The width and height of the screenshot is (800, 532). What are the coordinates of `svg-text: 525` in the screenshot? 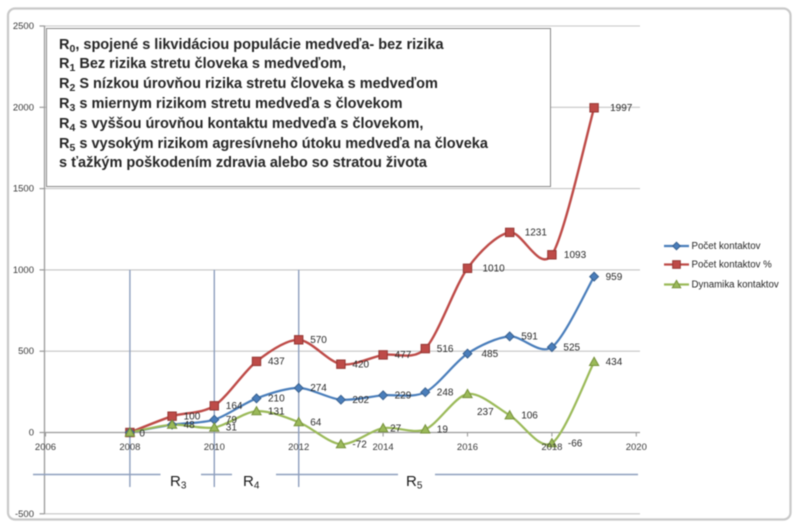 It's located at (571, 347).